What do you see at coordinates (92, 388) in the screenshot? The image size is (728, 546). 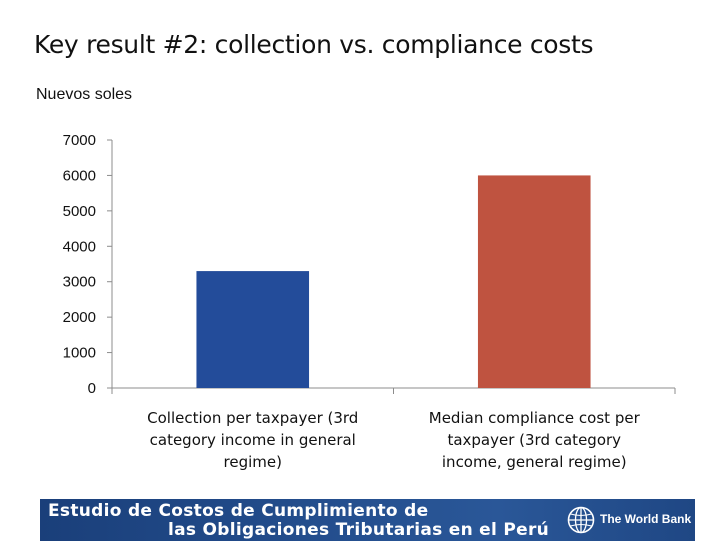 I see `y-tick-label: 0` at bounding box center [92, 388].